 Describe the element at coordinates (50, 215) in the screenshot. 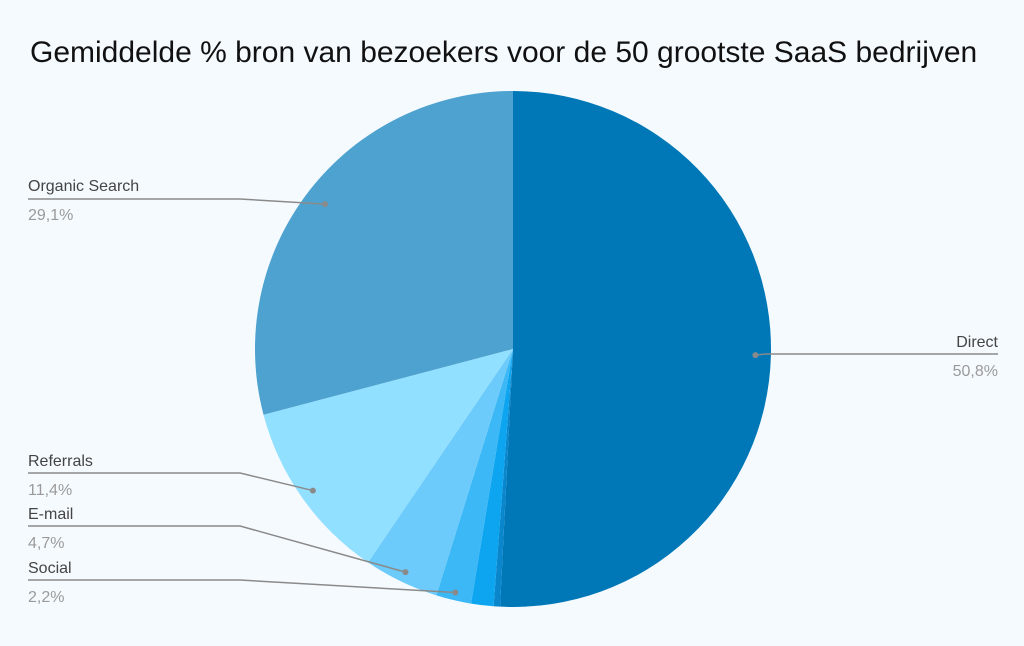

I see `slice-value-organic-search: 29,1%` at that location.